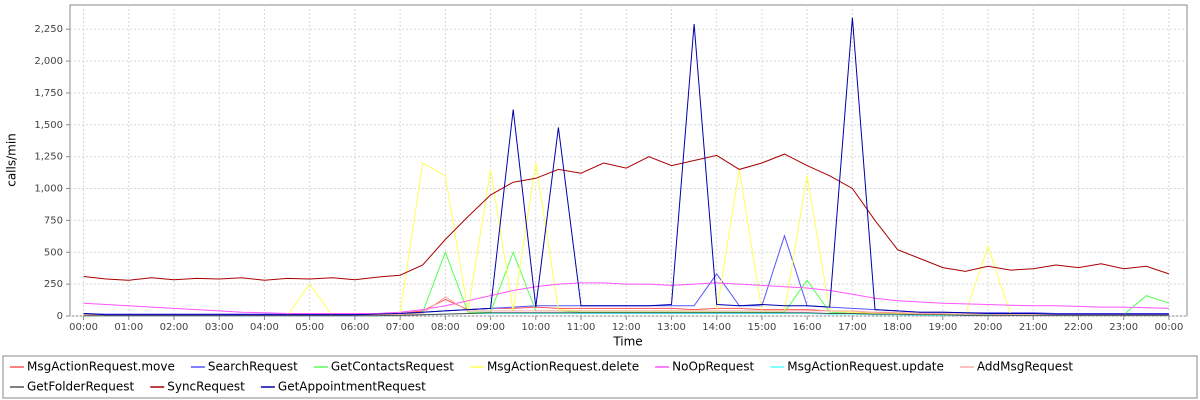 This screenshot has width=1200, height=400. What do you see at coordinates (48, 157) in the screenshot?
I see `y-tick-label: 1,250` at bounding box center [48, 157].